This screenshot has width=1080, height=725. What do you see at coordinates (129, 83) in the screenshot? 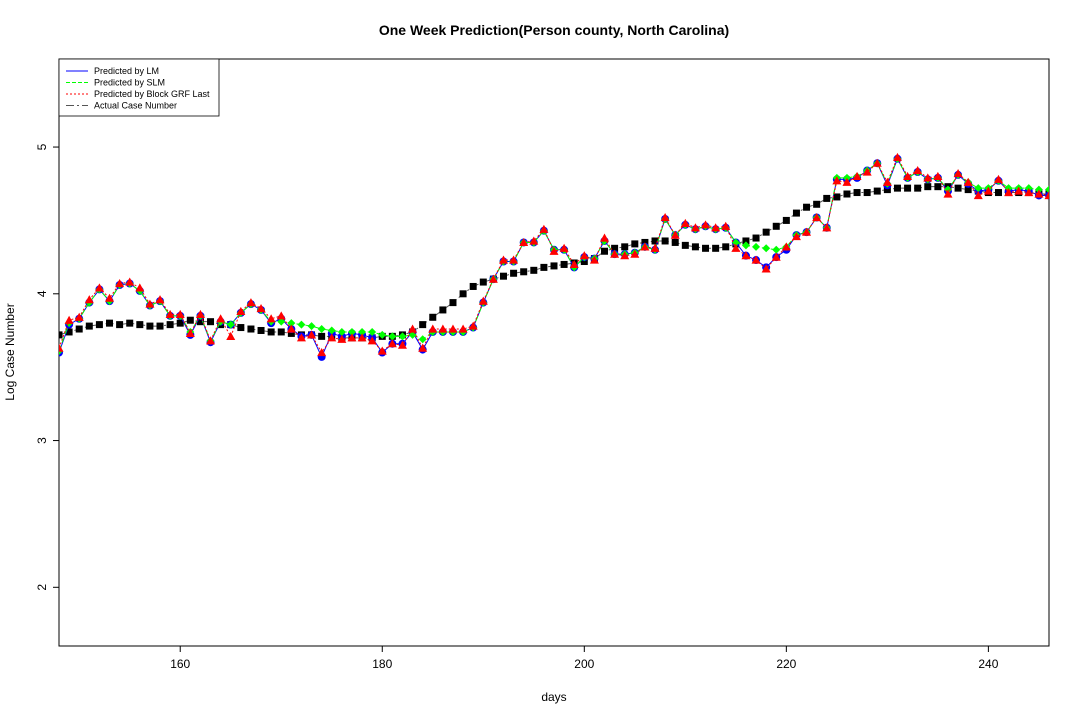
I see `legend-label: Predicted by SLM` at bounding box center [129, 83].